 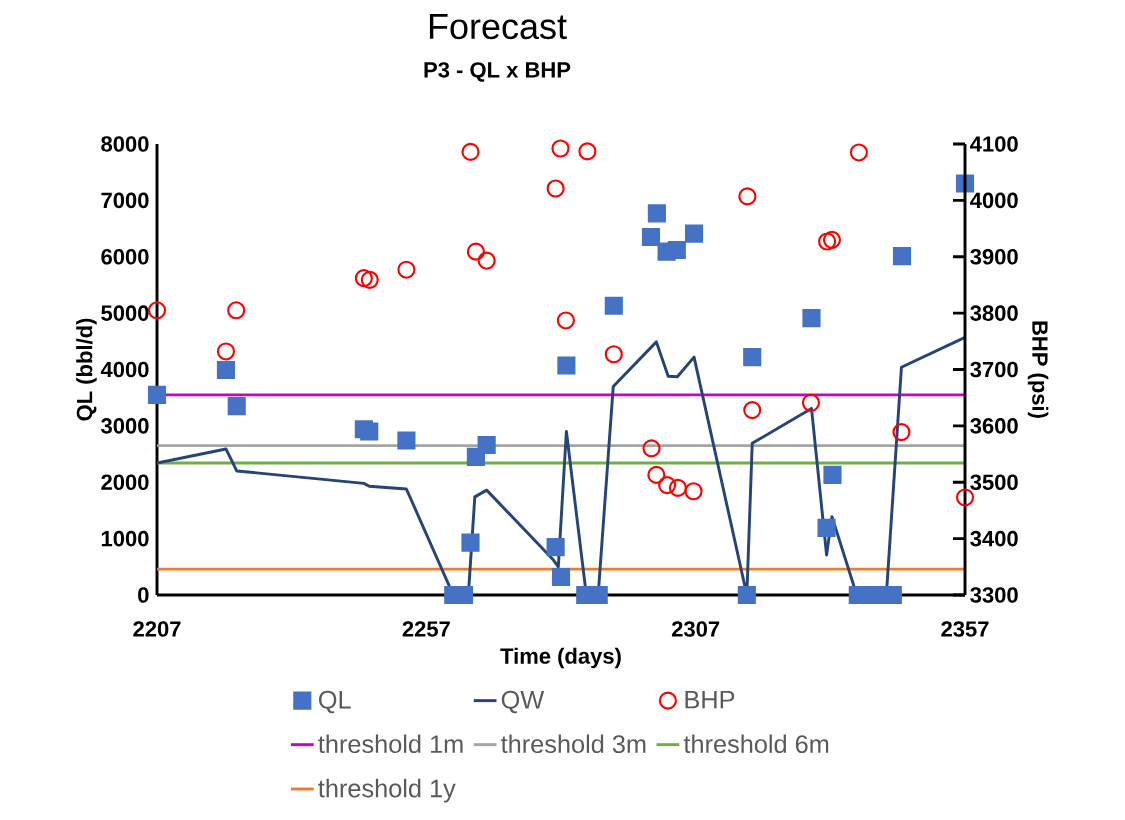 What do you see at coordinates (756, 744) in the screenshot?
I see `legend-label: threshold 6m` at bounding box center [756, 744].